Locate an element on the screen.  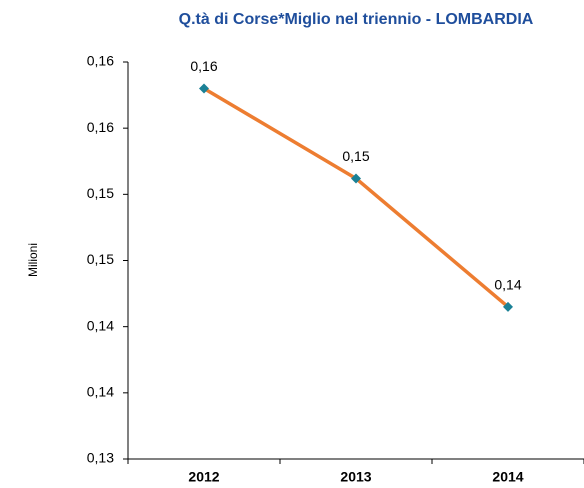
data-label: 0,16 is located at coordinates (203, 66).